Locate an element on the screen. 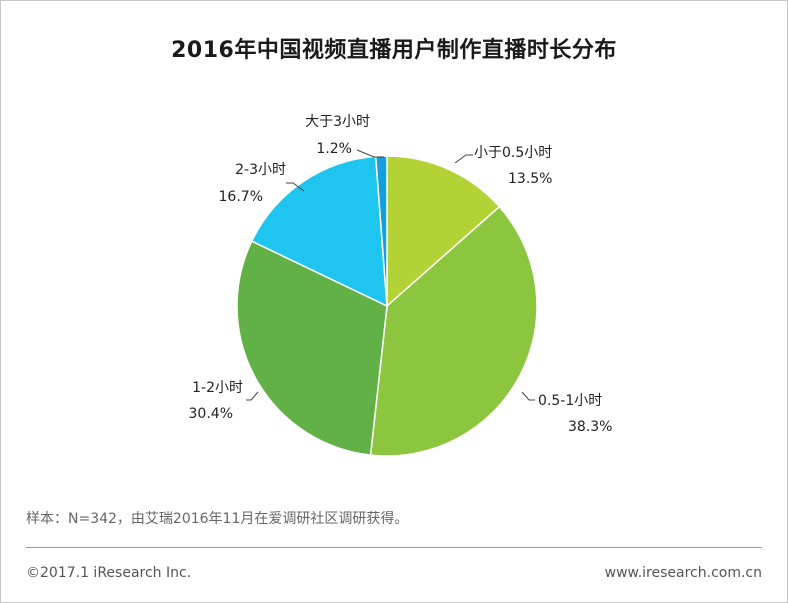 This screenshot has height=603, width=788. copyright-text: ©2017.1 iResearch Inc. is located at coordinates (109, 573).